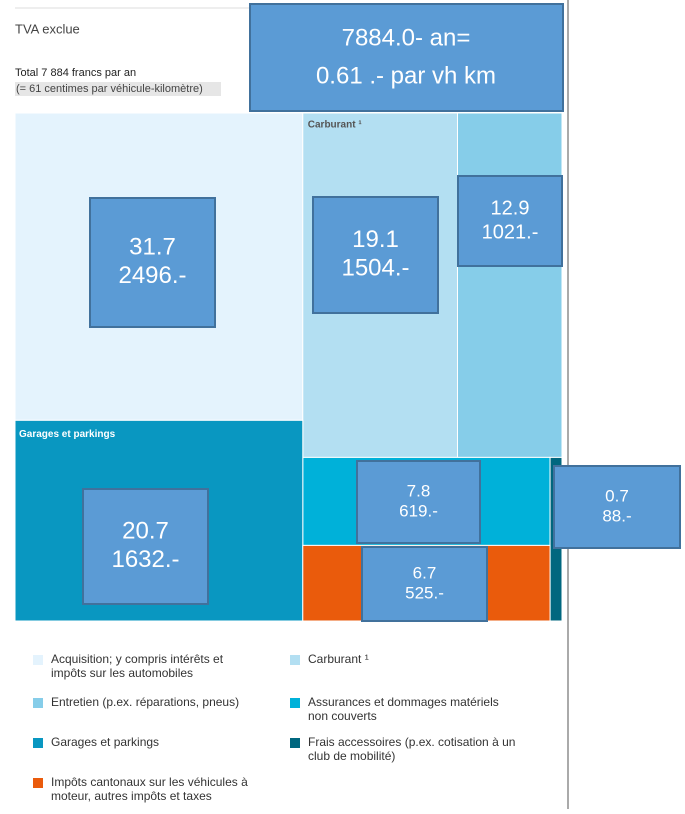 The image size is (685, 814). What do you see at coordinates (145, 559) in the screenshot?
I see `franc-label: 1632.-` at bounding box center [145, 559].